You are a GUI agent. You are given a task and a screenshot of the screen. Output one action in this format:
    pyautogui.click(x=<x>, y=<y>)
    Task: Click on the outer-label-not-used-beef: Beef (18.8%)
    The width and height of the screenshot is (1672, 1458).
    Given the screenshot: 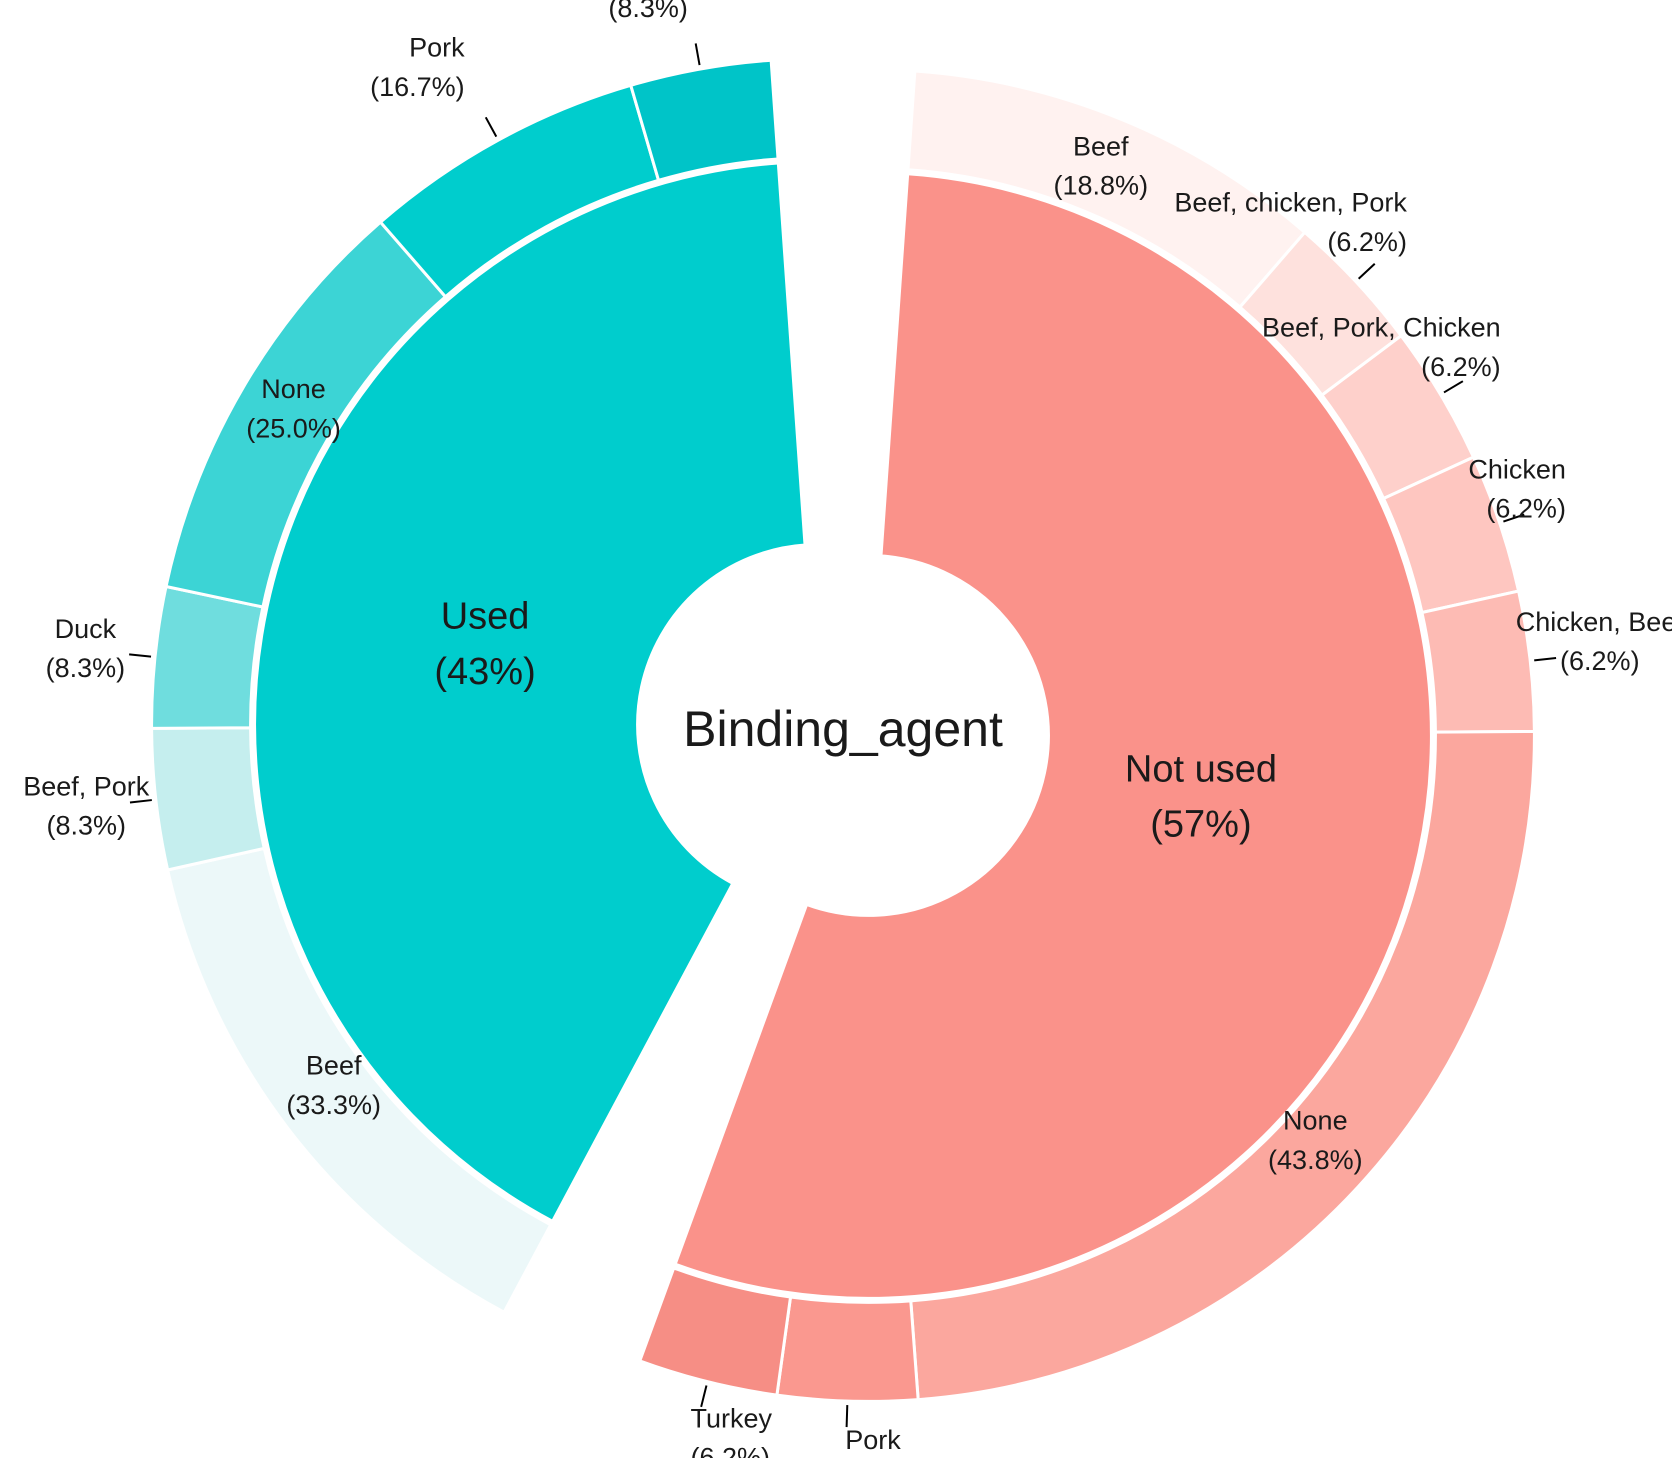 What is the action you would take?
    pyautogui.click(x=1101, y=166)
    